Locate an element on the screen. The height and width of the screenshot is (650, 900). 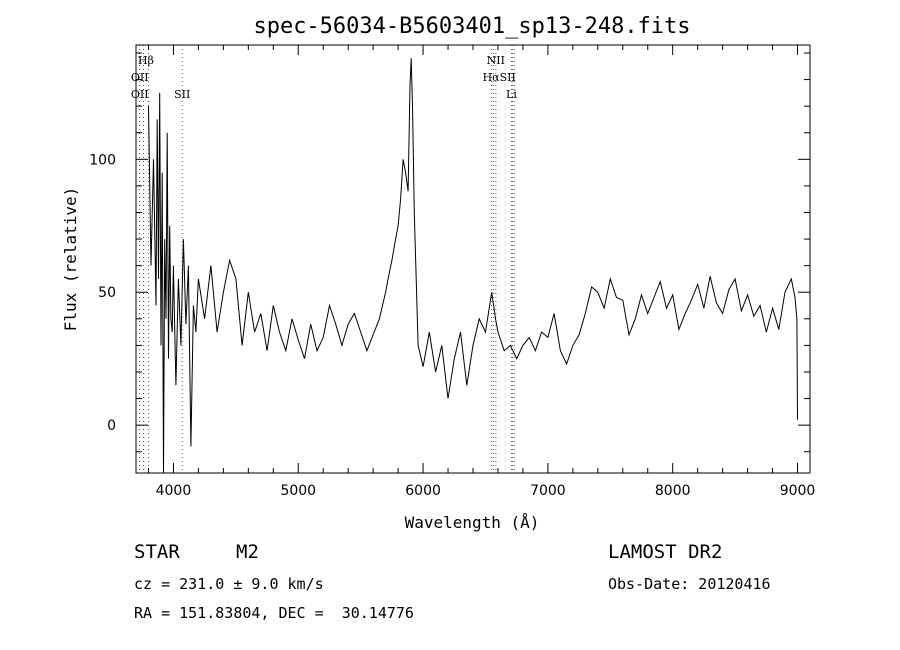
x-axis-label: Wavelength (Å) is located at coordinates (472, 522).